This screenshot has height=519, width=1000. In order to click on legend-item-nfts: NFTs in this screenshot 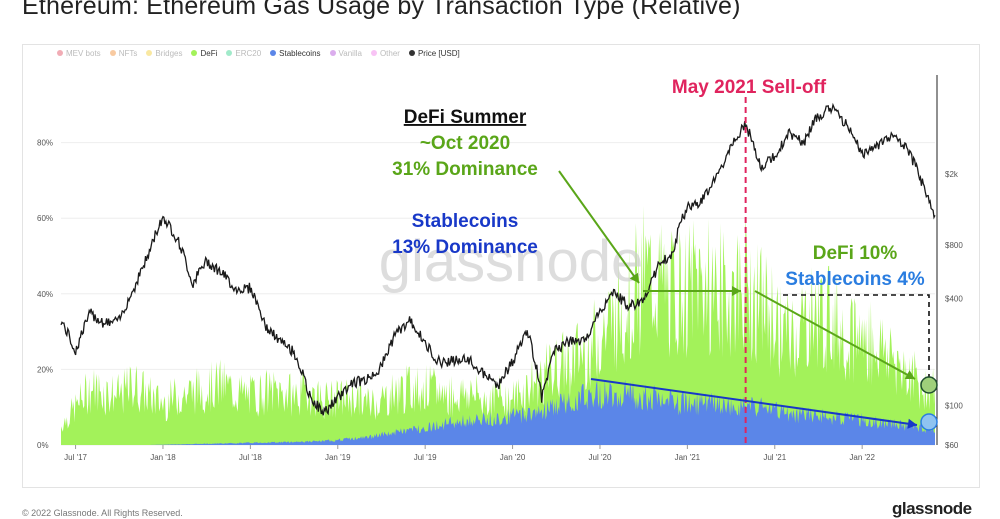, I will do `click(123, 53)`.